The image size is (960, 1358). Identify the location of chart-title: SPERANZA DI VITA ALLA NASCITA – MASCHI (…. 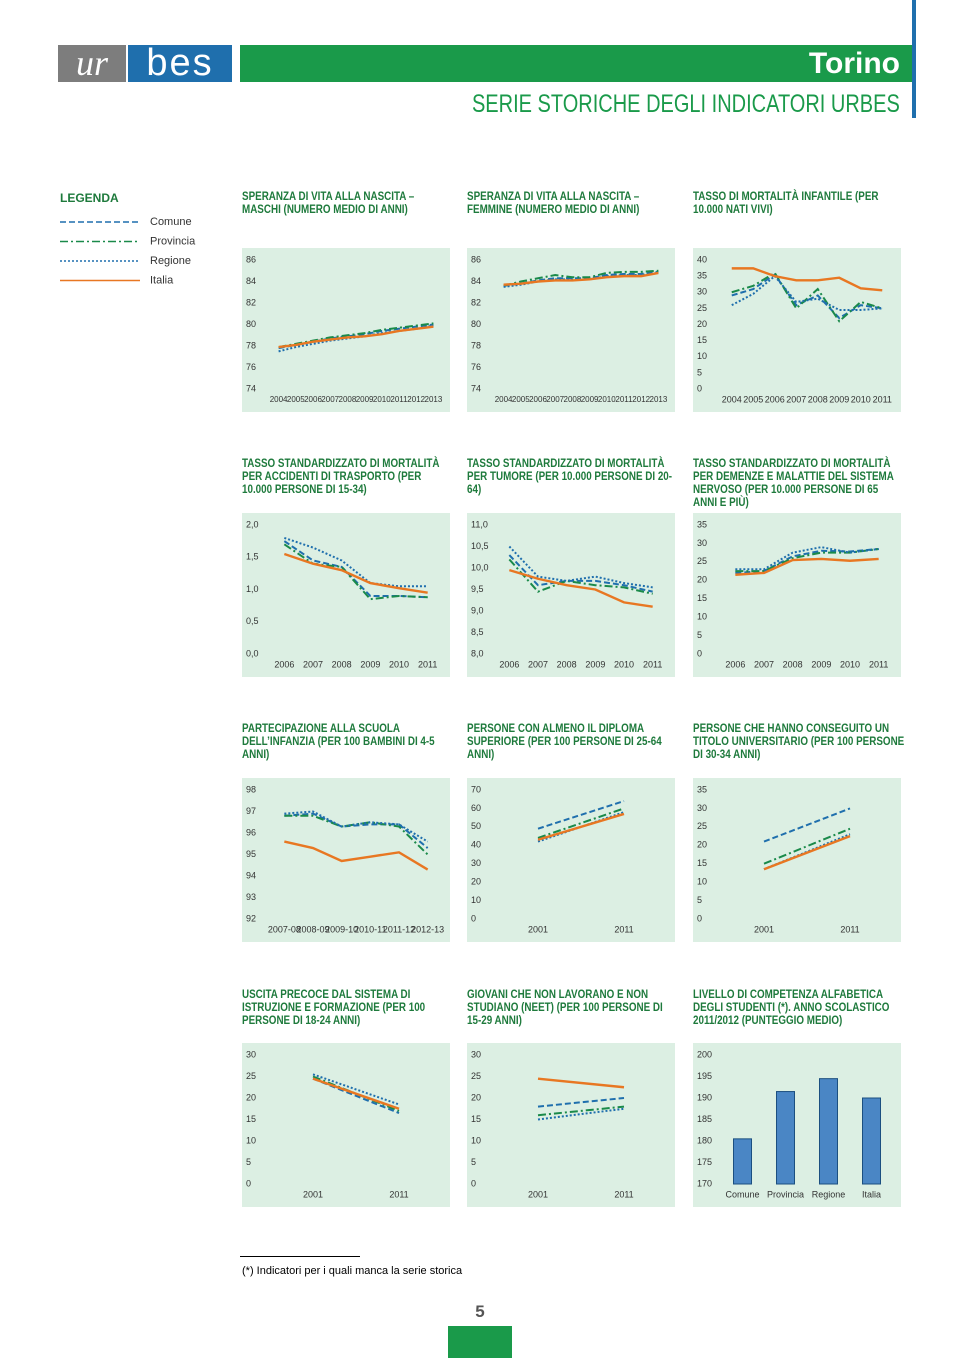
(328, 202).